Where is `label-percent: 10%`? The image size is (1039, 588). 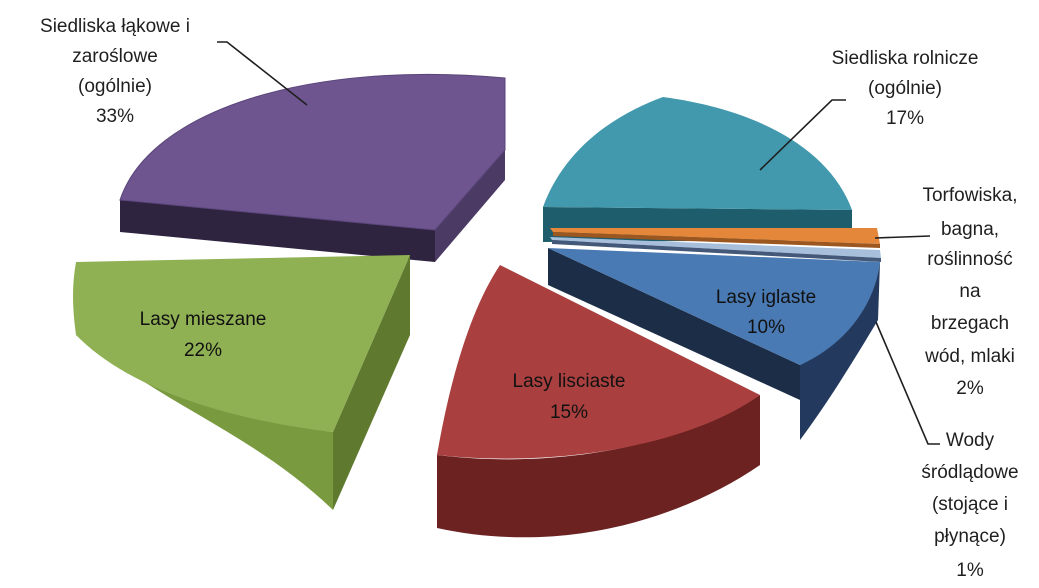 label-percent: 10% is located at coordinates (766, 327).